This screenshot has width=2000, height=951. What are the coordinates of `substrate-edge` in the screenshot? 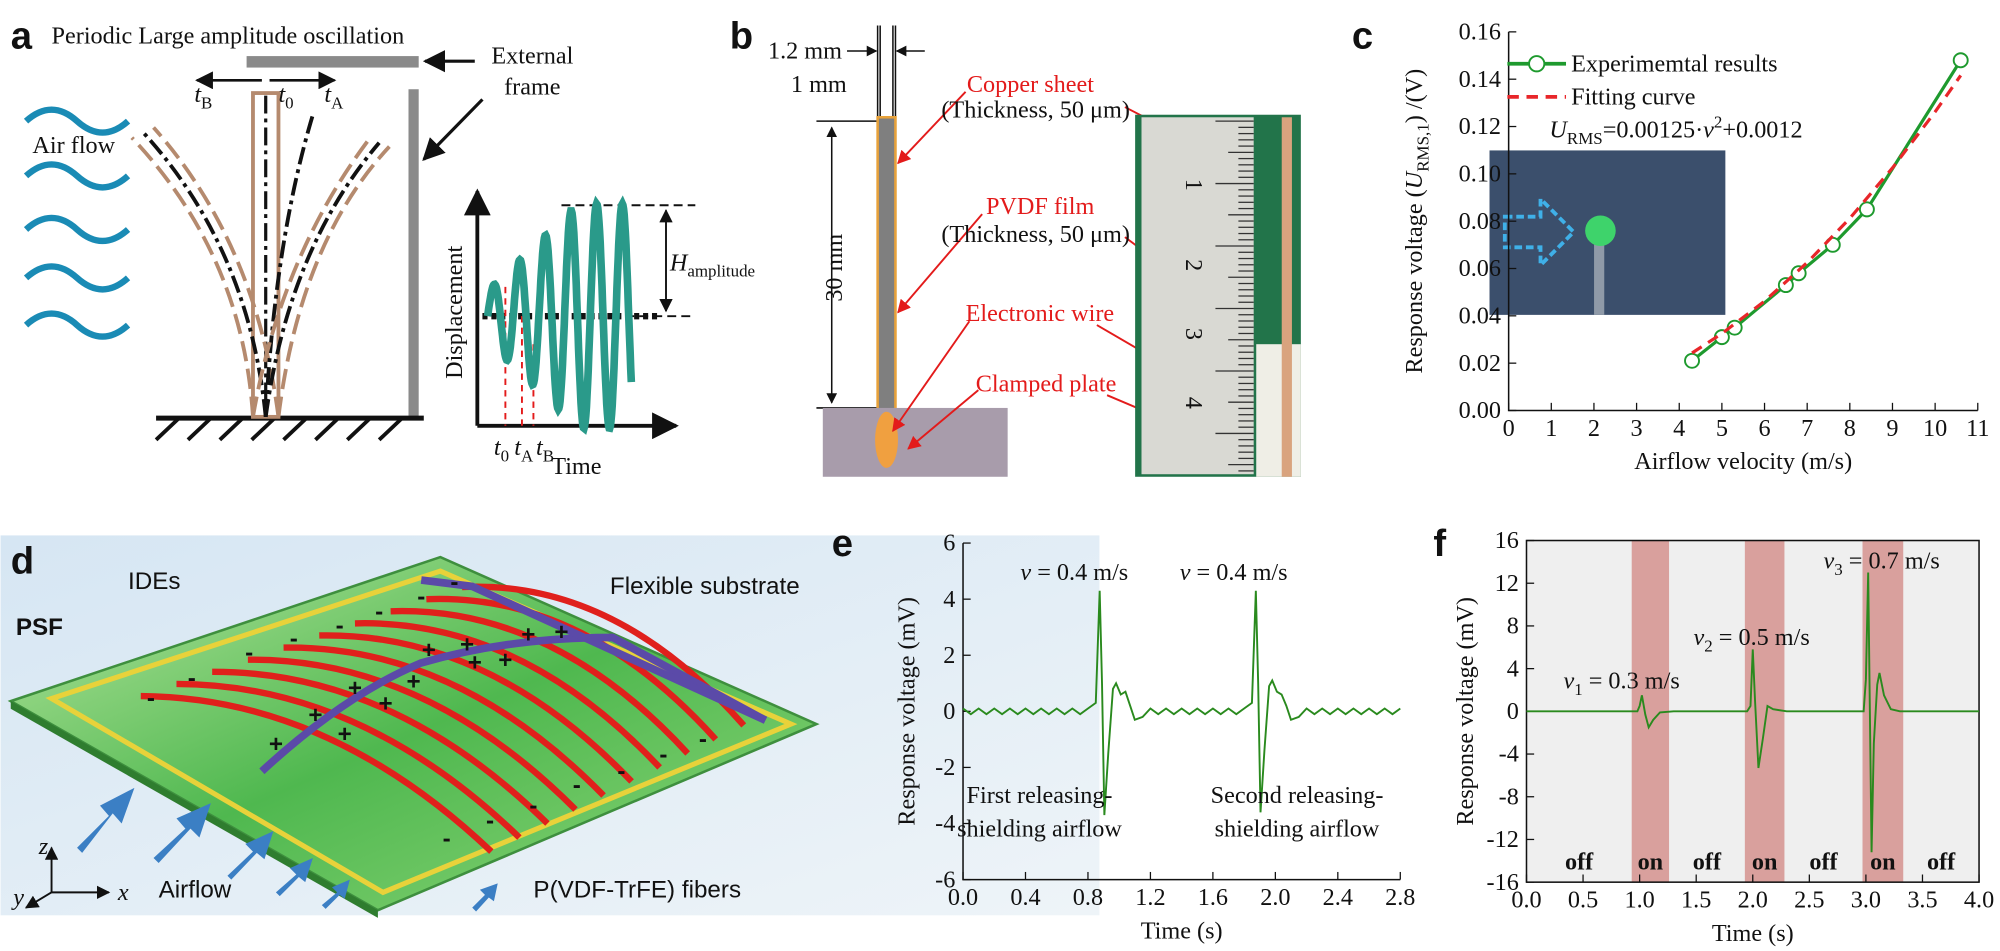 It's located at (194, 809).